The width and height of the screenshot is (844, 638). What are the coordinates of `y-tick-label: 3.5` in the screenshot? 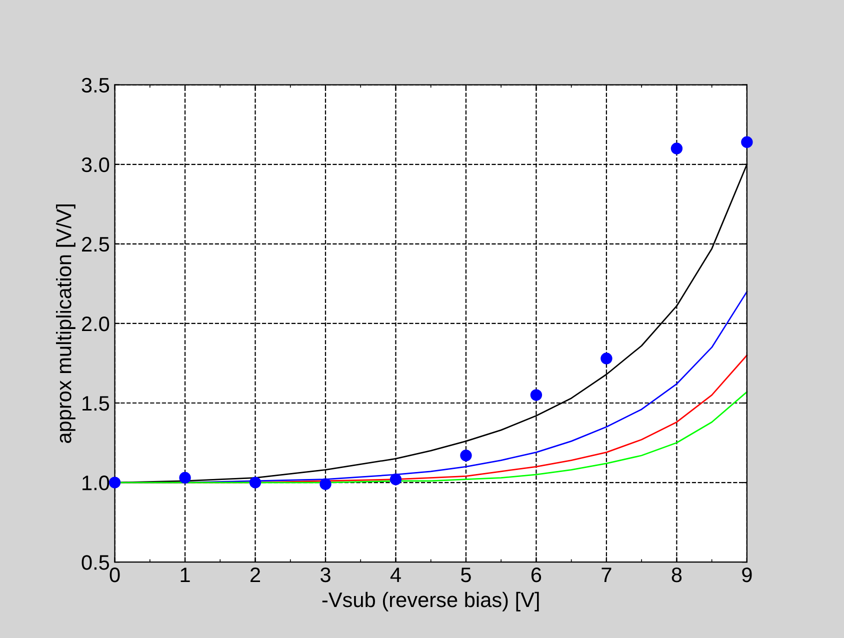 It's located at (96, 85).